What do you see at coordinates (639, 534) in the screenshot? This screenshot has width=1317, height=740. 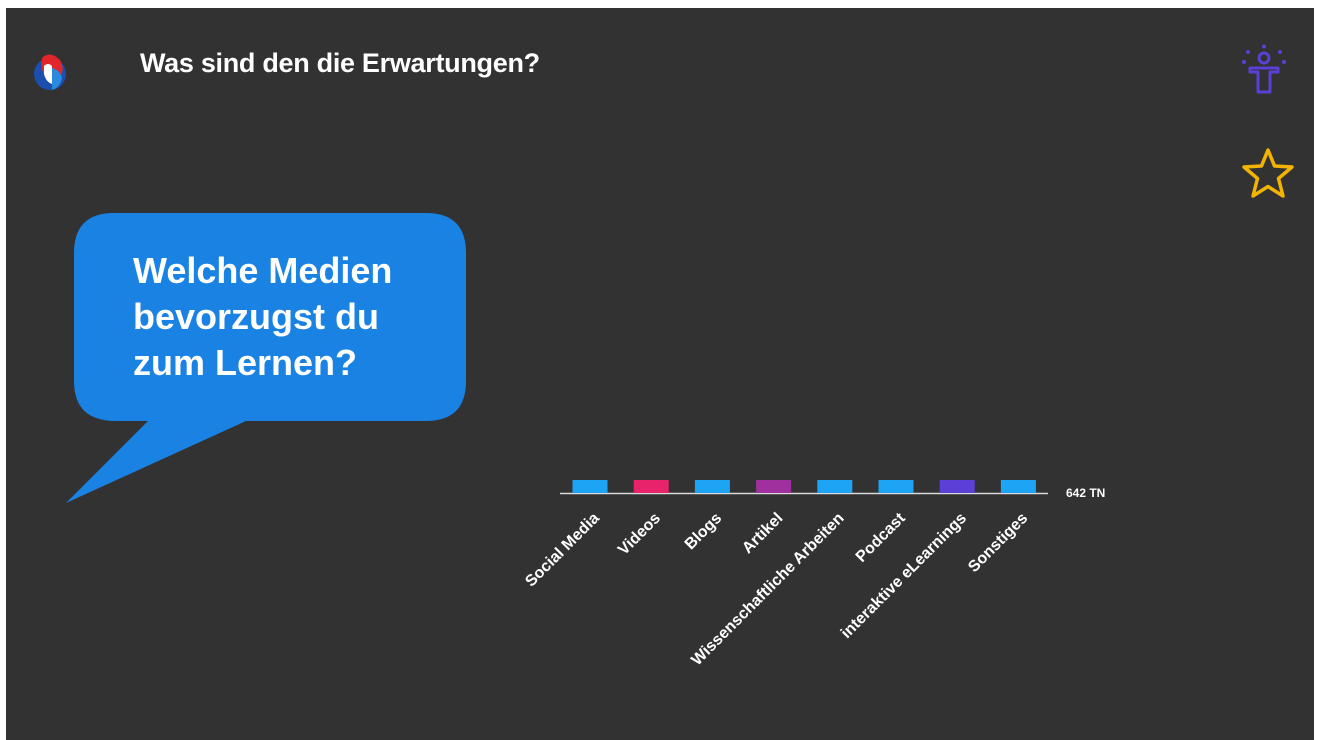 I see `category-label: Videos` at bounding box center [639, 534].